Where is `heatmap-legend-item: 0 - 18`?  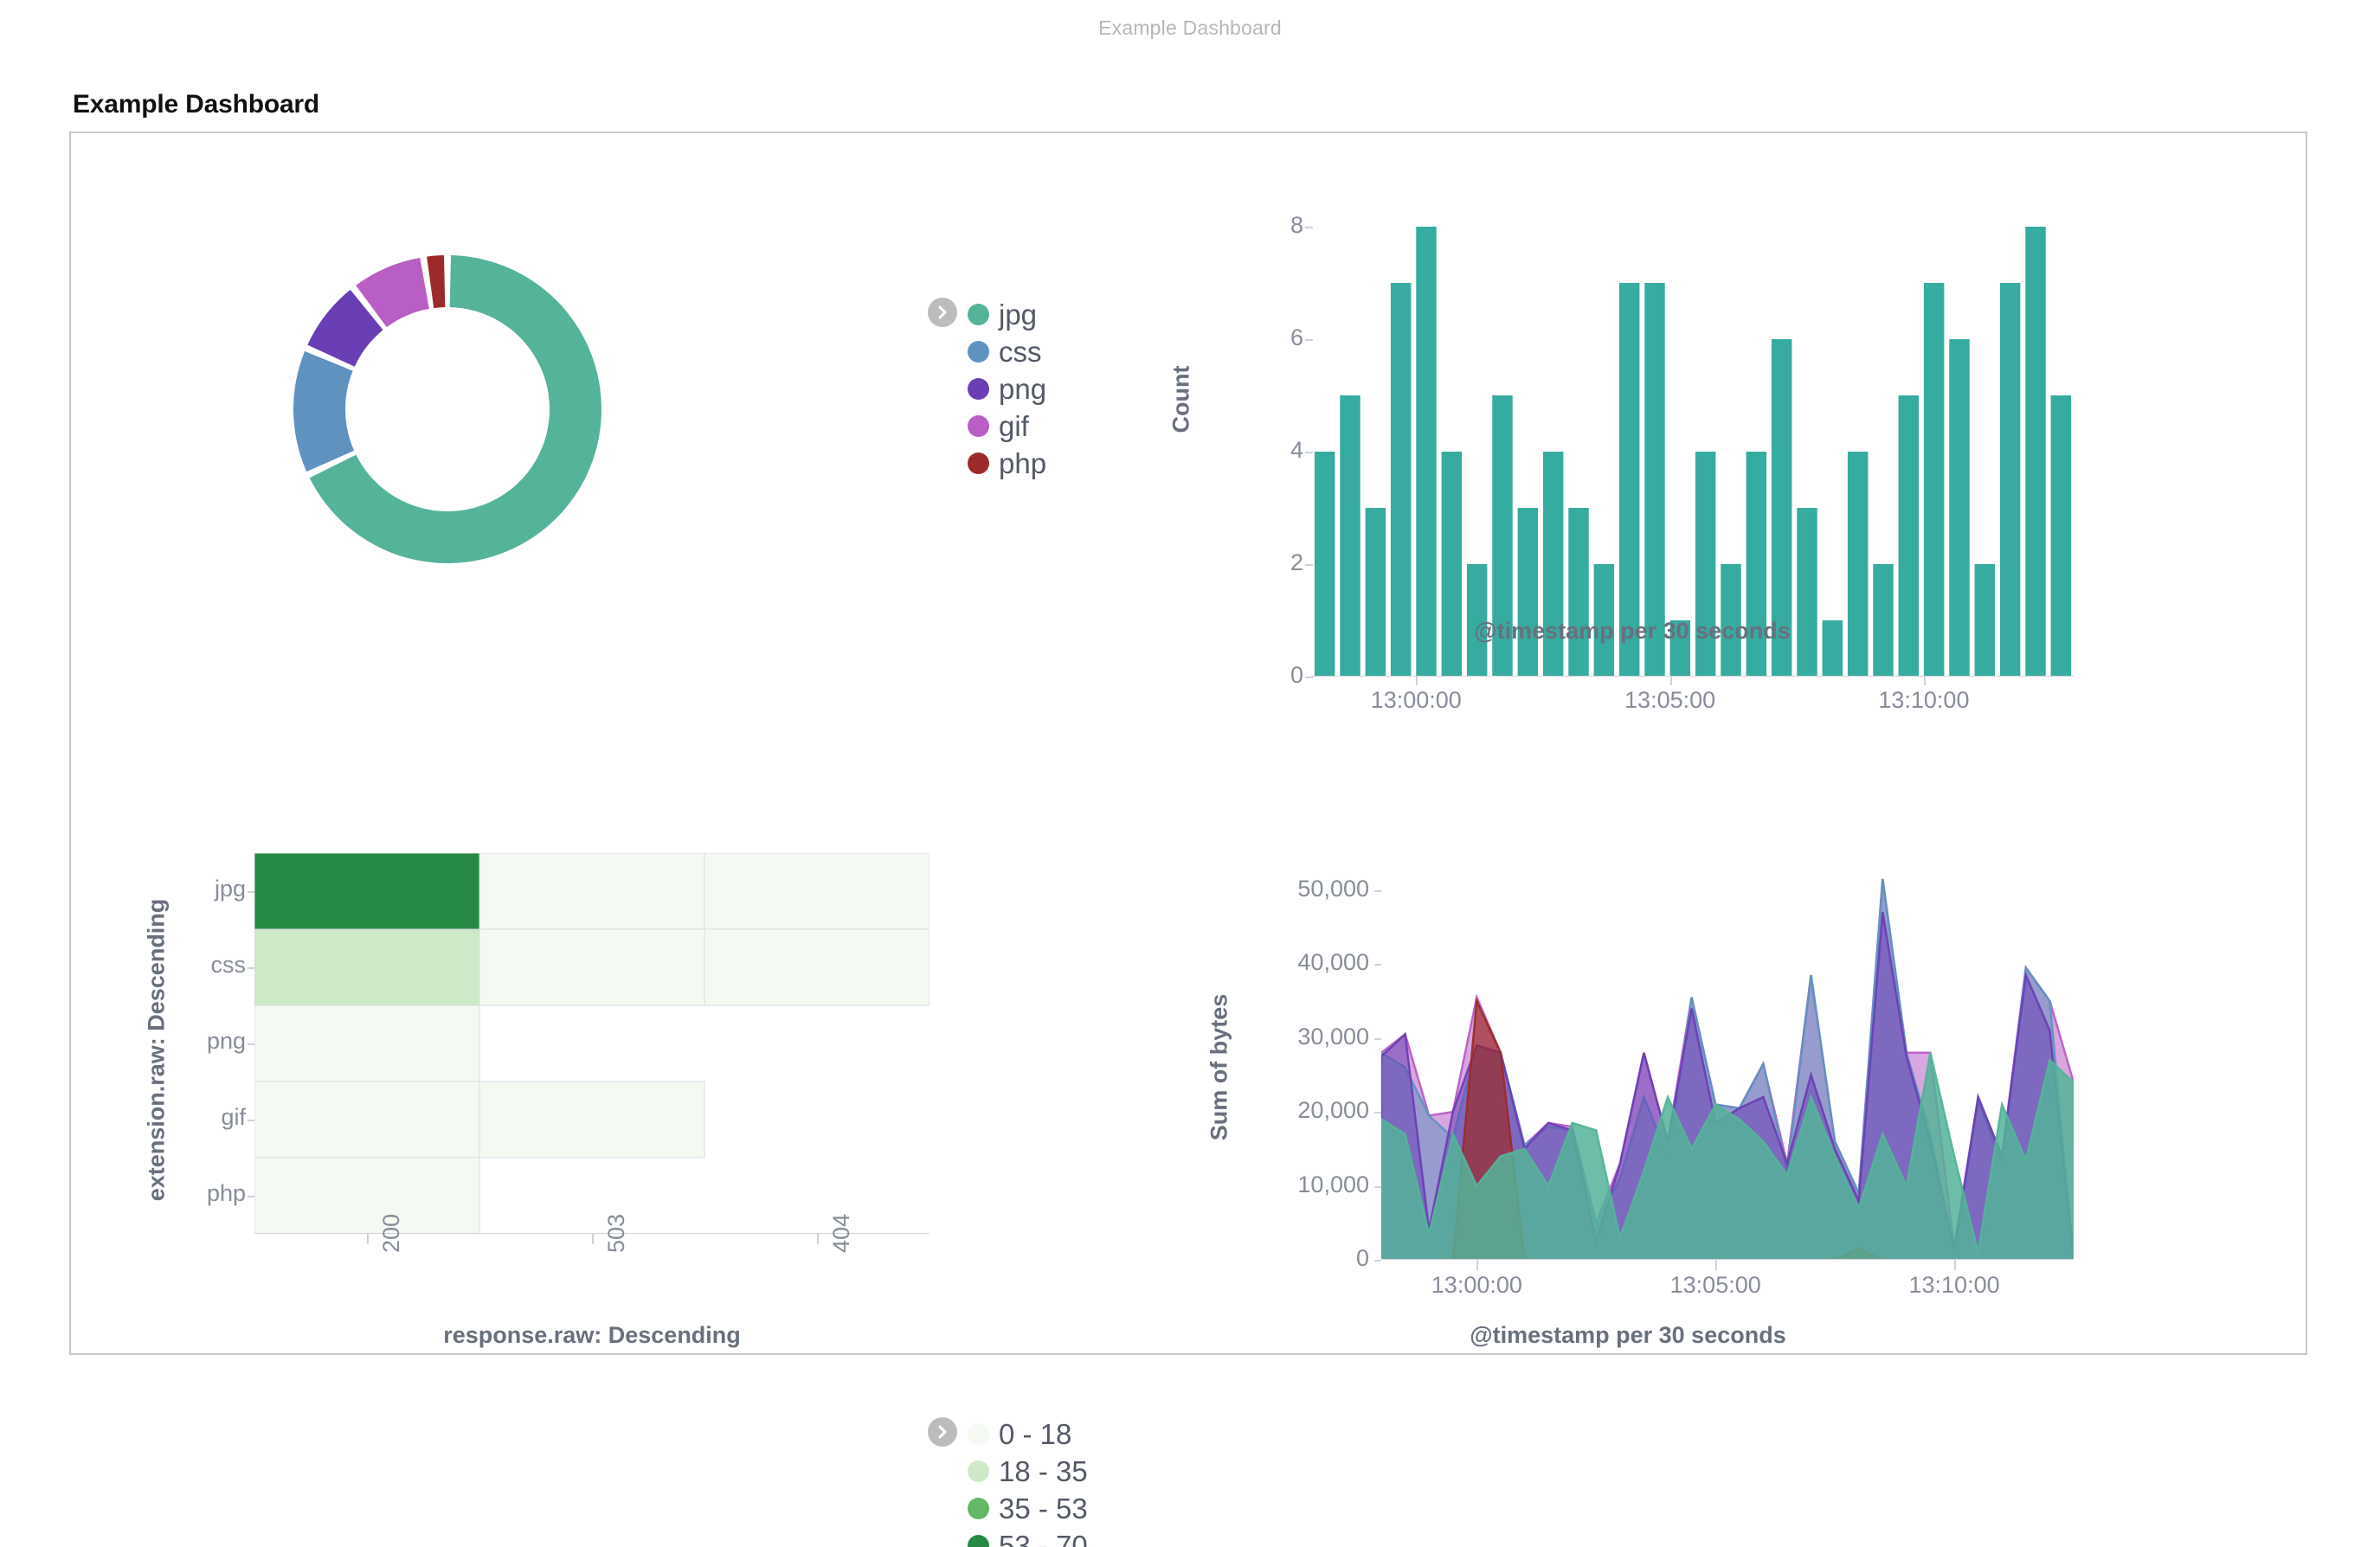 heatmap-legend-item: 0 - 18 is located at coordinates (1028, 1434).